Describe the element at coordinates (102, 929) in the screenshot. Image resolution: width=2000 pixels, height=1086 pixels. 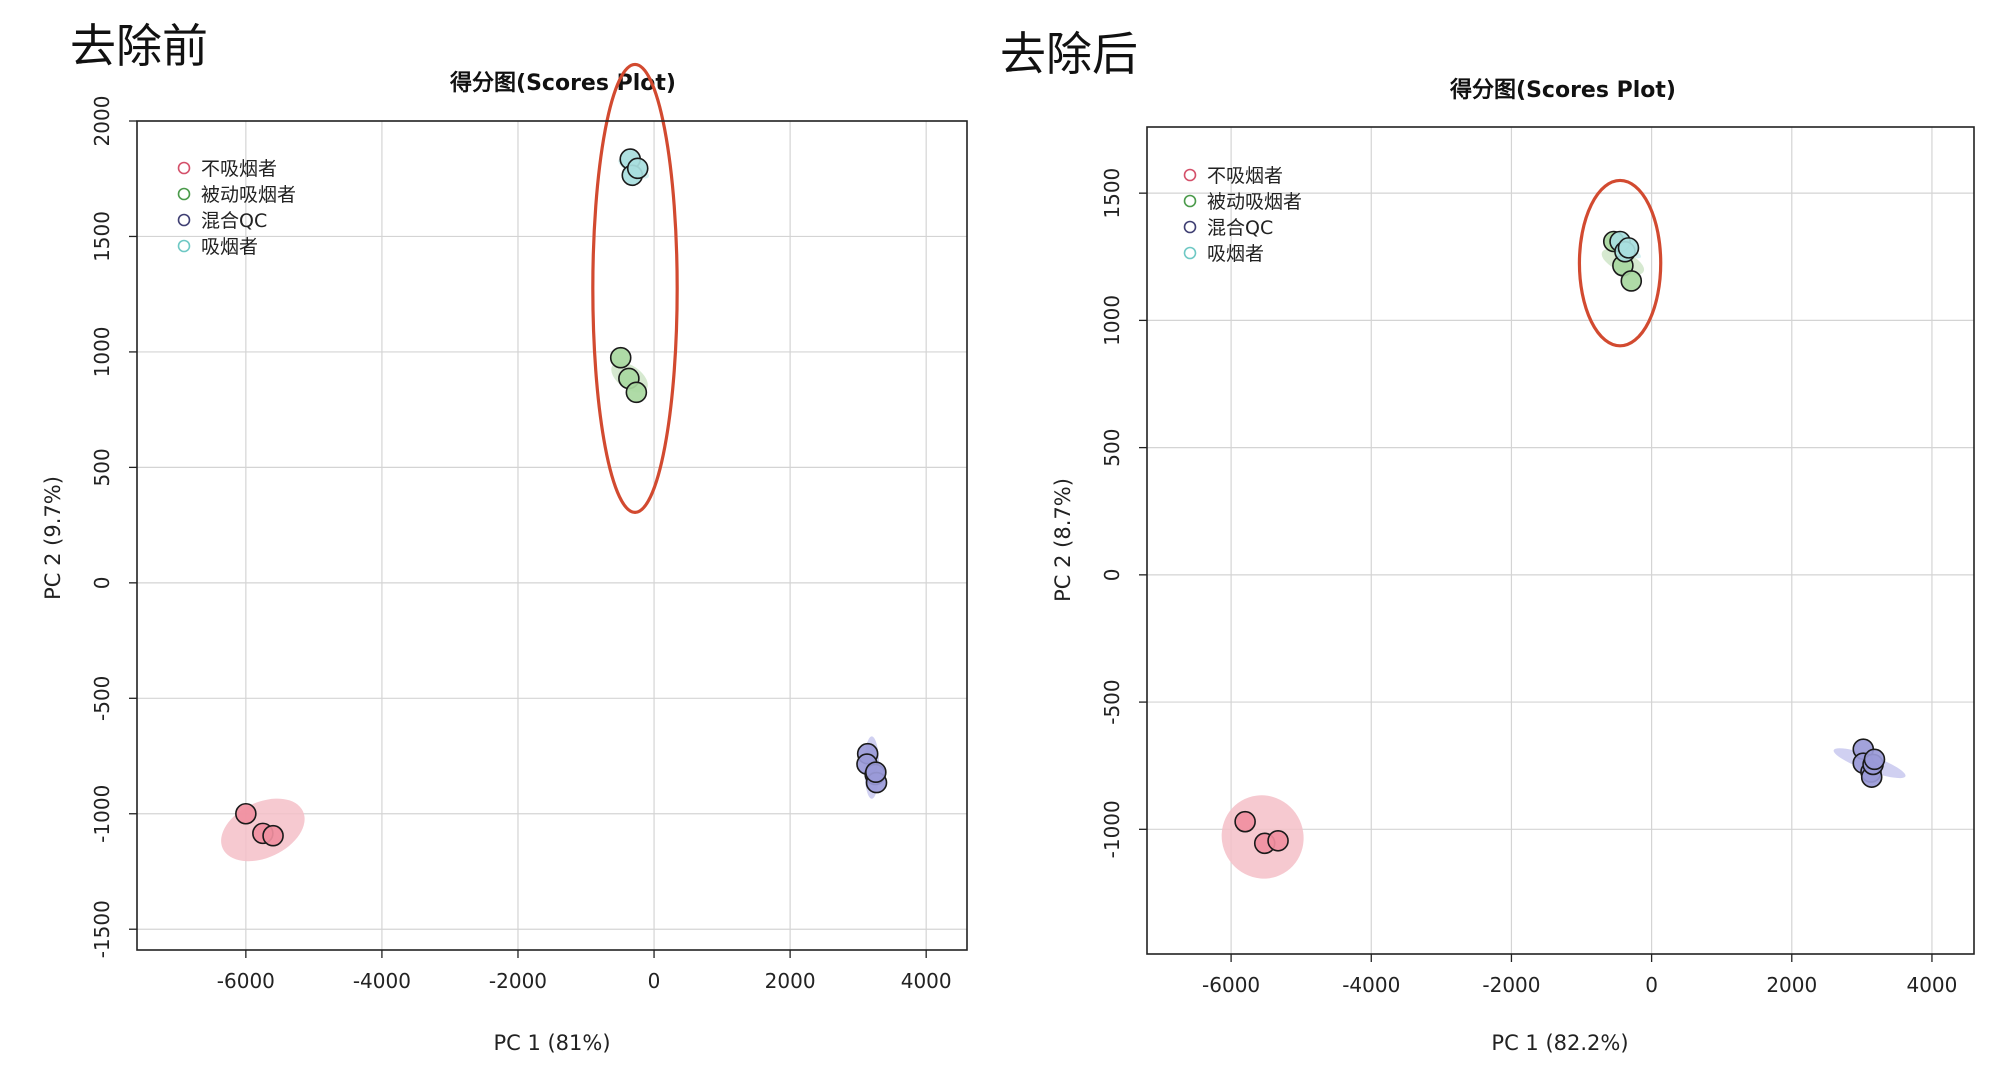
I see `y-tick-label: -1500` at that location.